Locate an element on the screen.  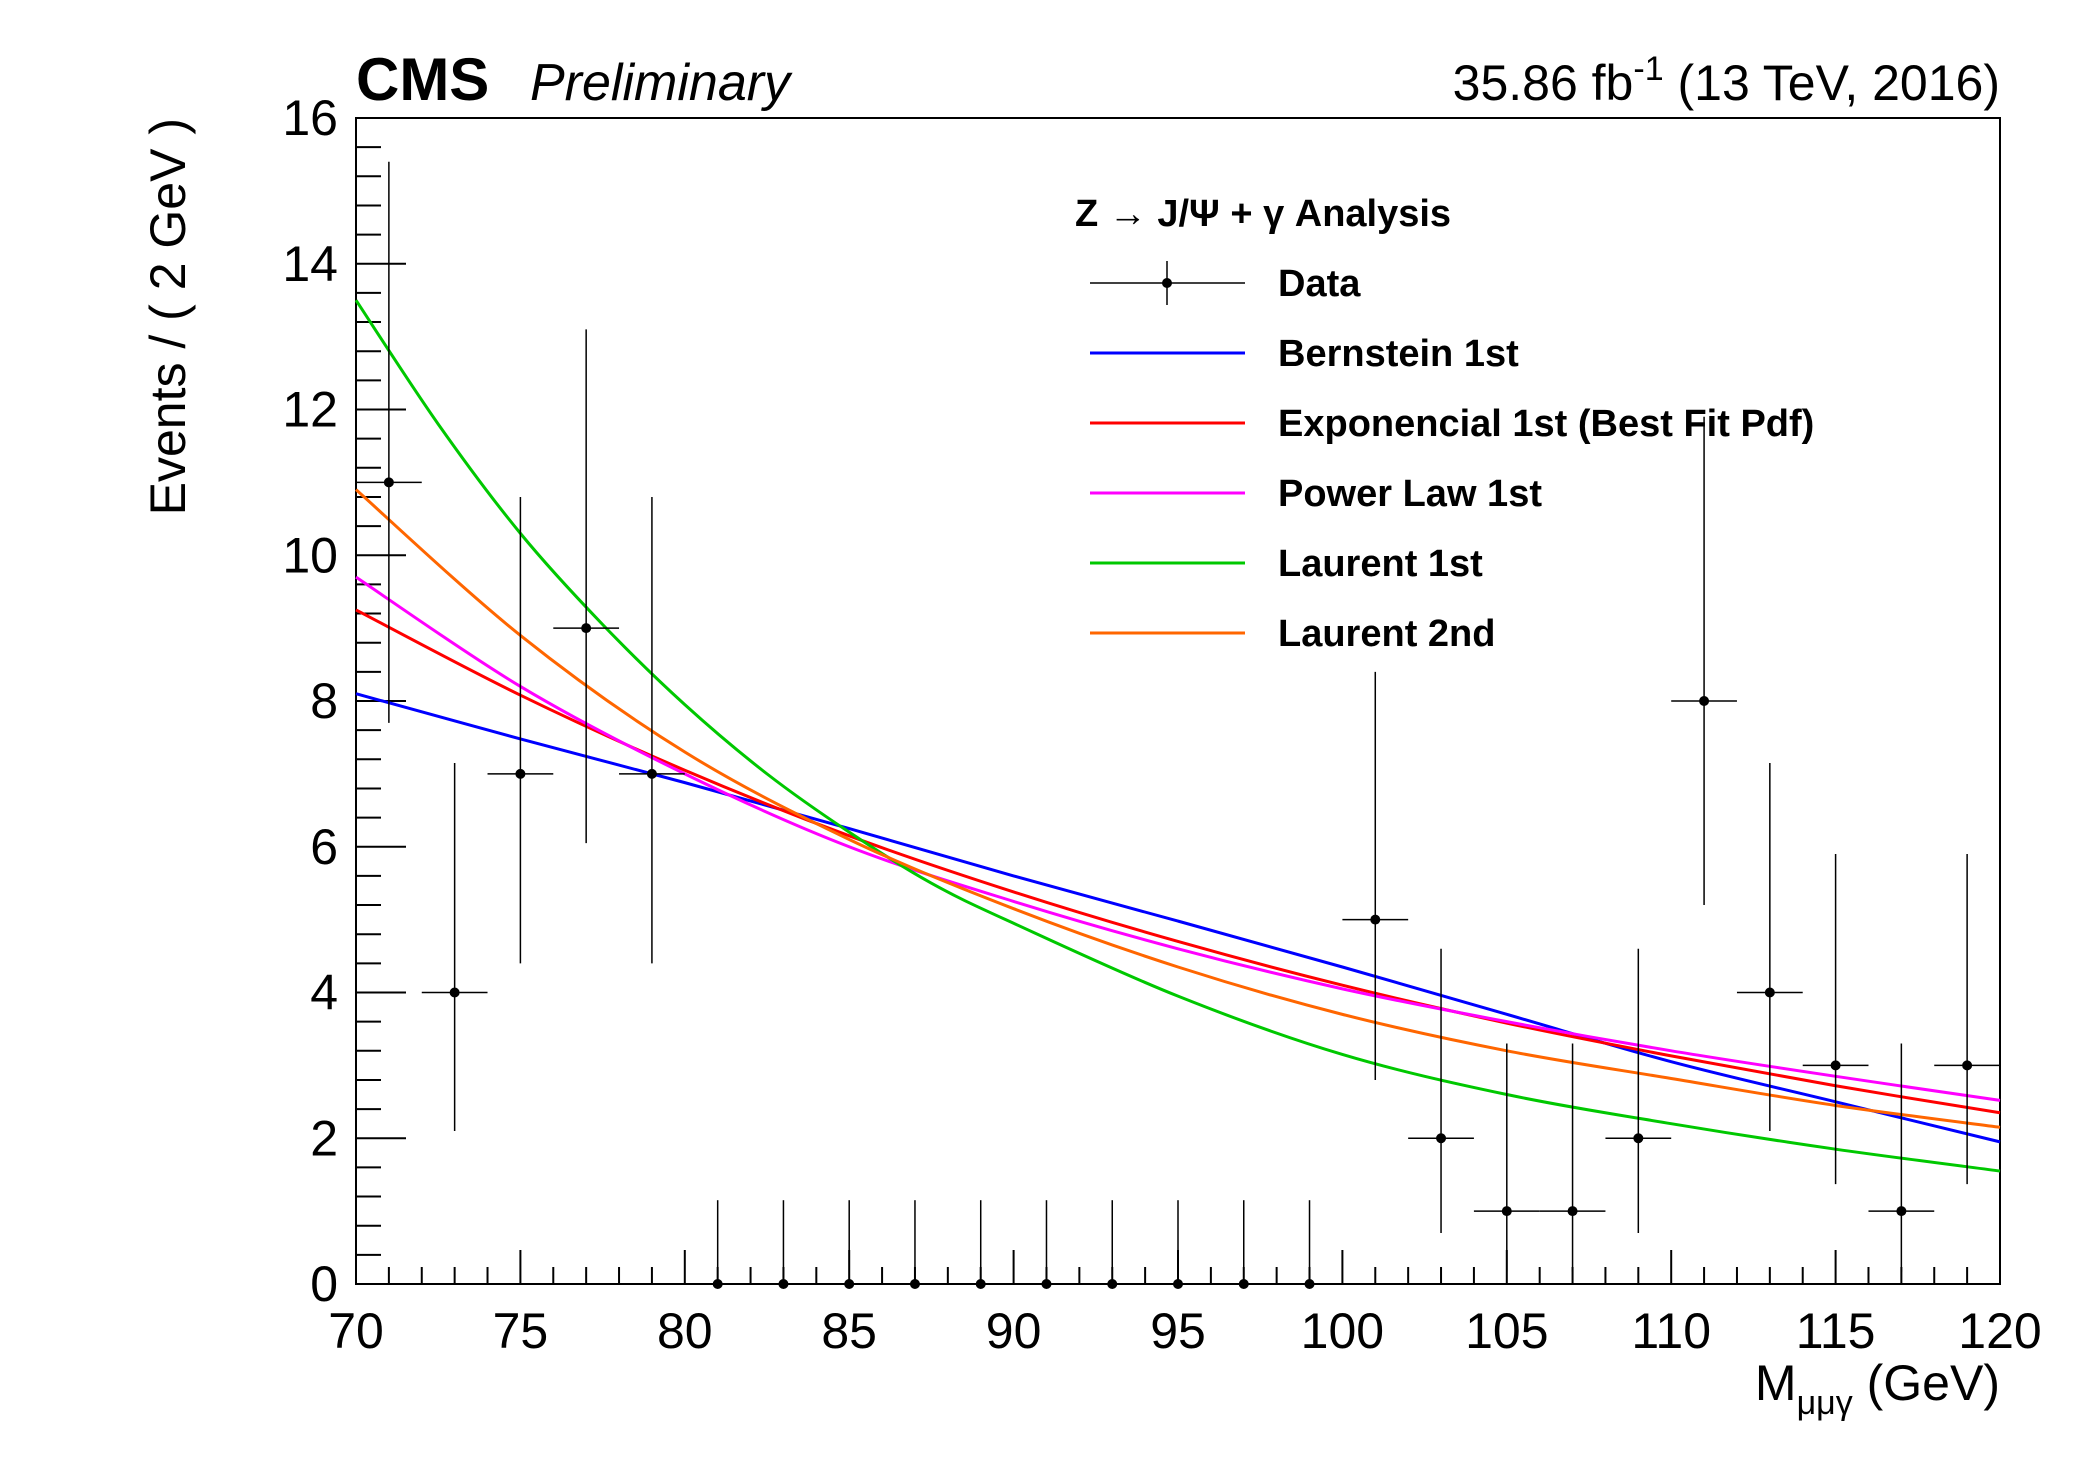
x-tick-label: 120 is located at coordinates (1999, 1331).